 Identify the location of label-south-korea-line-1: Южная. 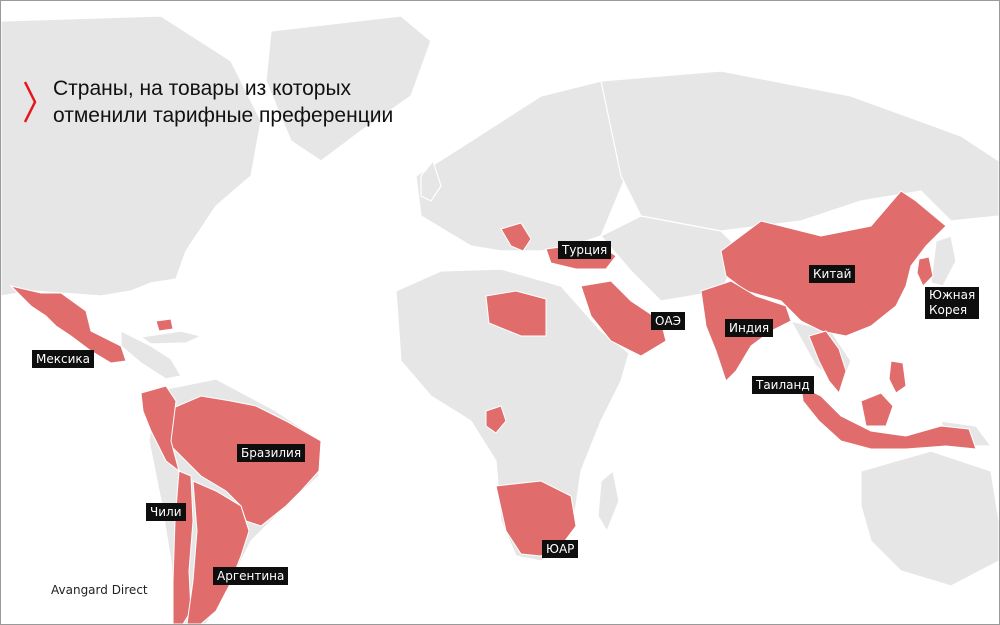
(952, 295).